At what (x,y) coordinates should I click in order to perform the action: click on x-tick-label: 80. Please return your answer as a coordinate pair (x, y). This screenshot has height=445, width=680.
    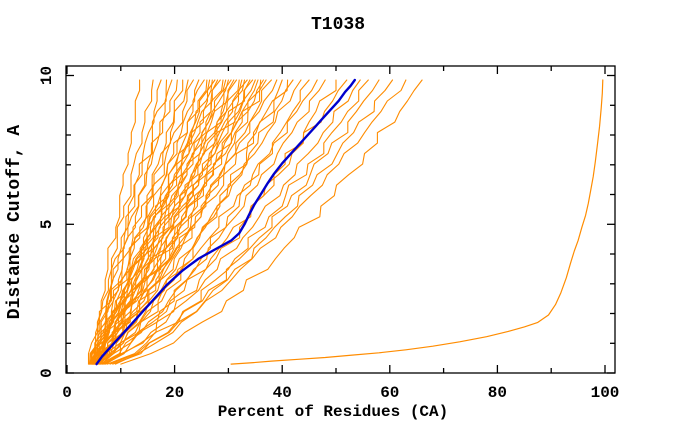
    Looking at the image, I should click on (497, 393).